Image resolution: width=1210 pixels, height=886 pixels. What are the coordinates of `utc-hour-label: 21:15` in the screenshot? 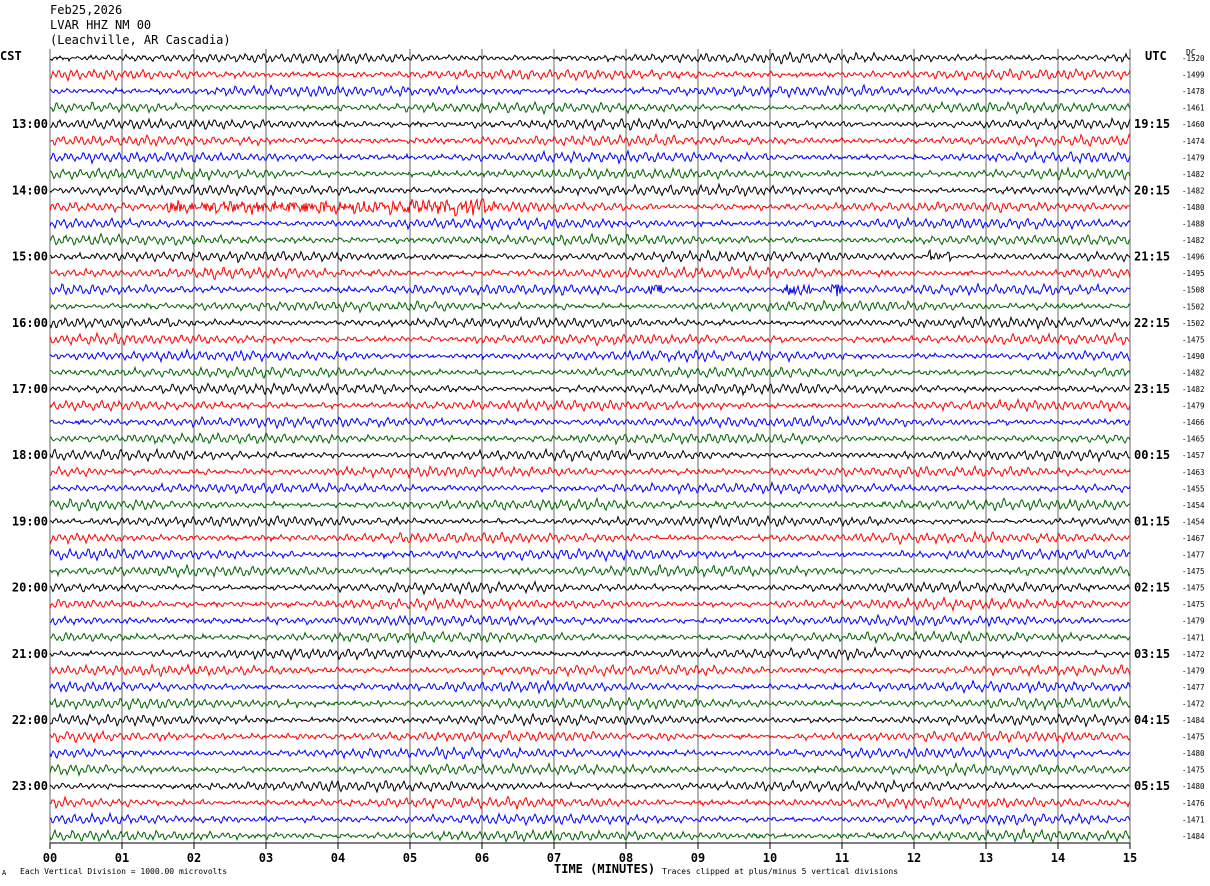 It's located at (1152, 257).